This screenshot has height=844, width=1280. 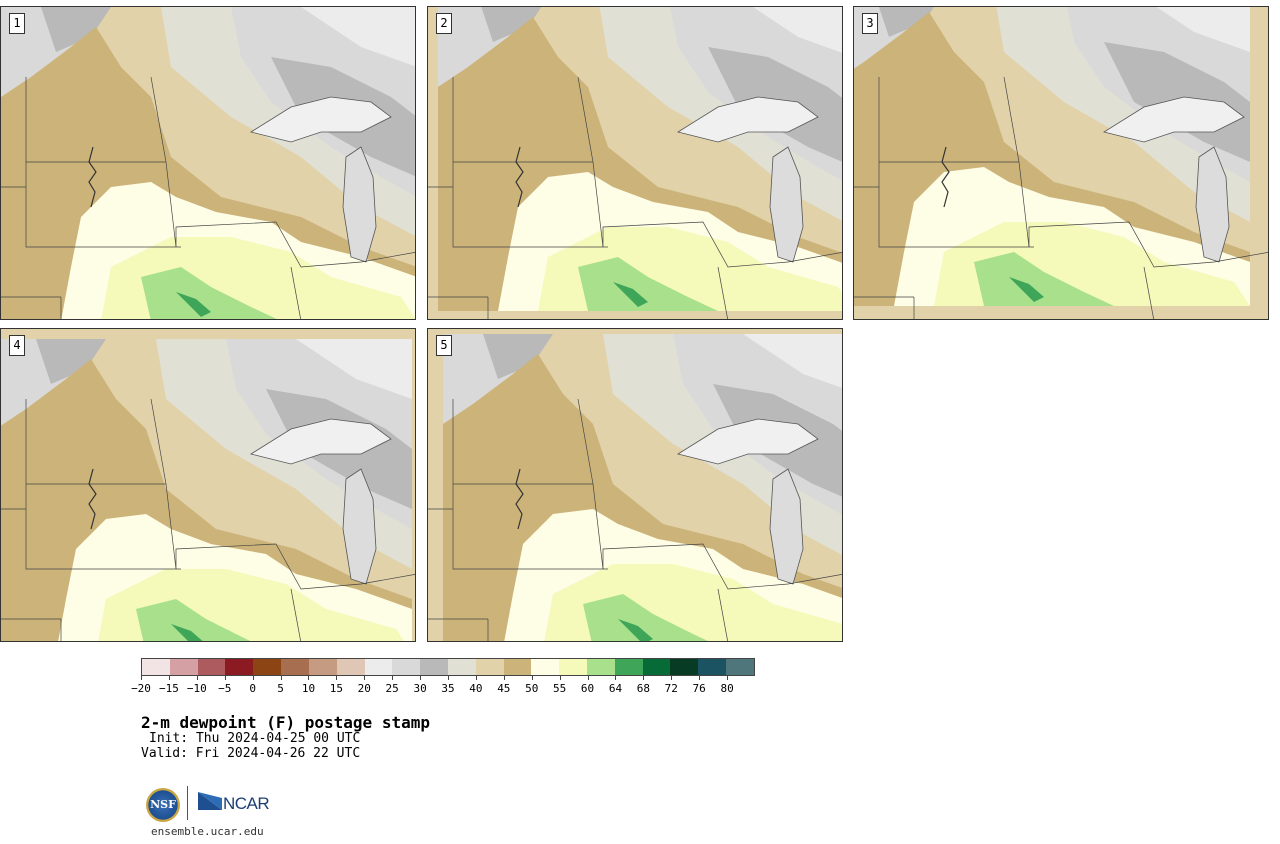 I want to click on colorbar-tick-label: 60, so click(x=587, y=688).